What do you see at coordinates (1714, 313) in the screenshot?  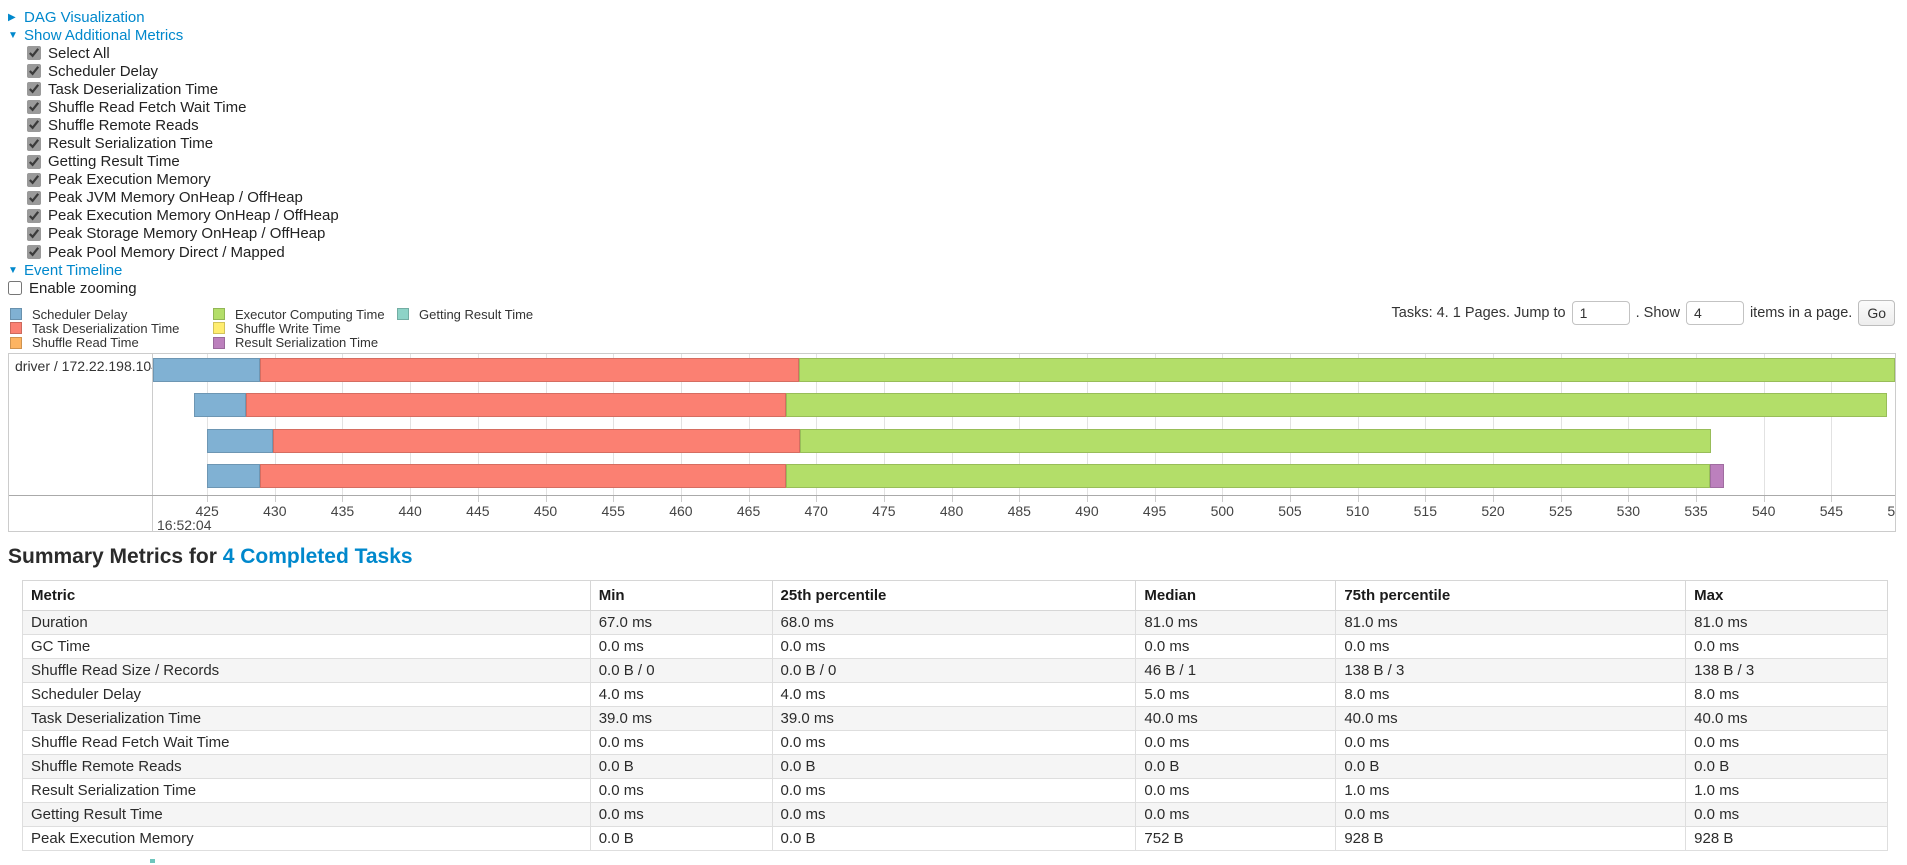 I see `items-per-page-input` at bounding box center [1714, 313].